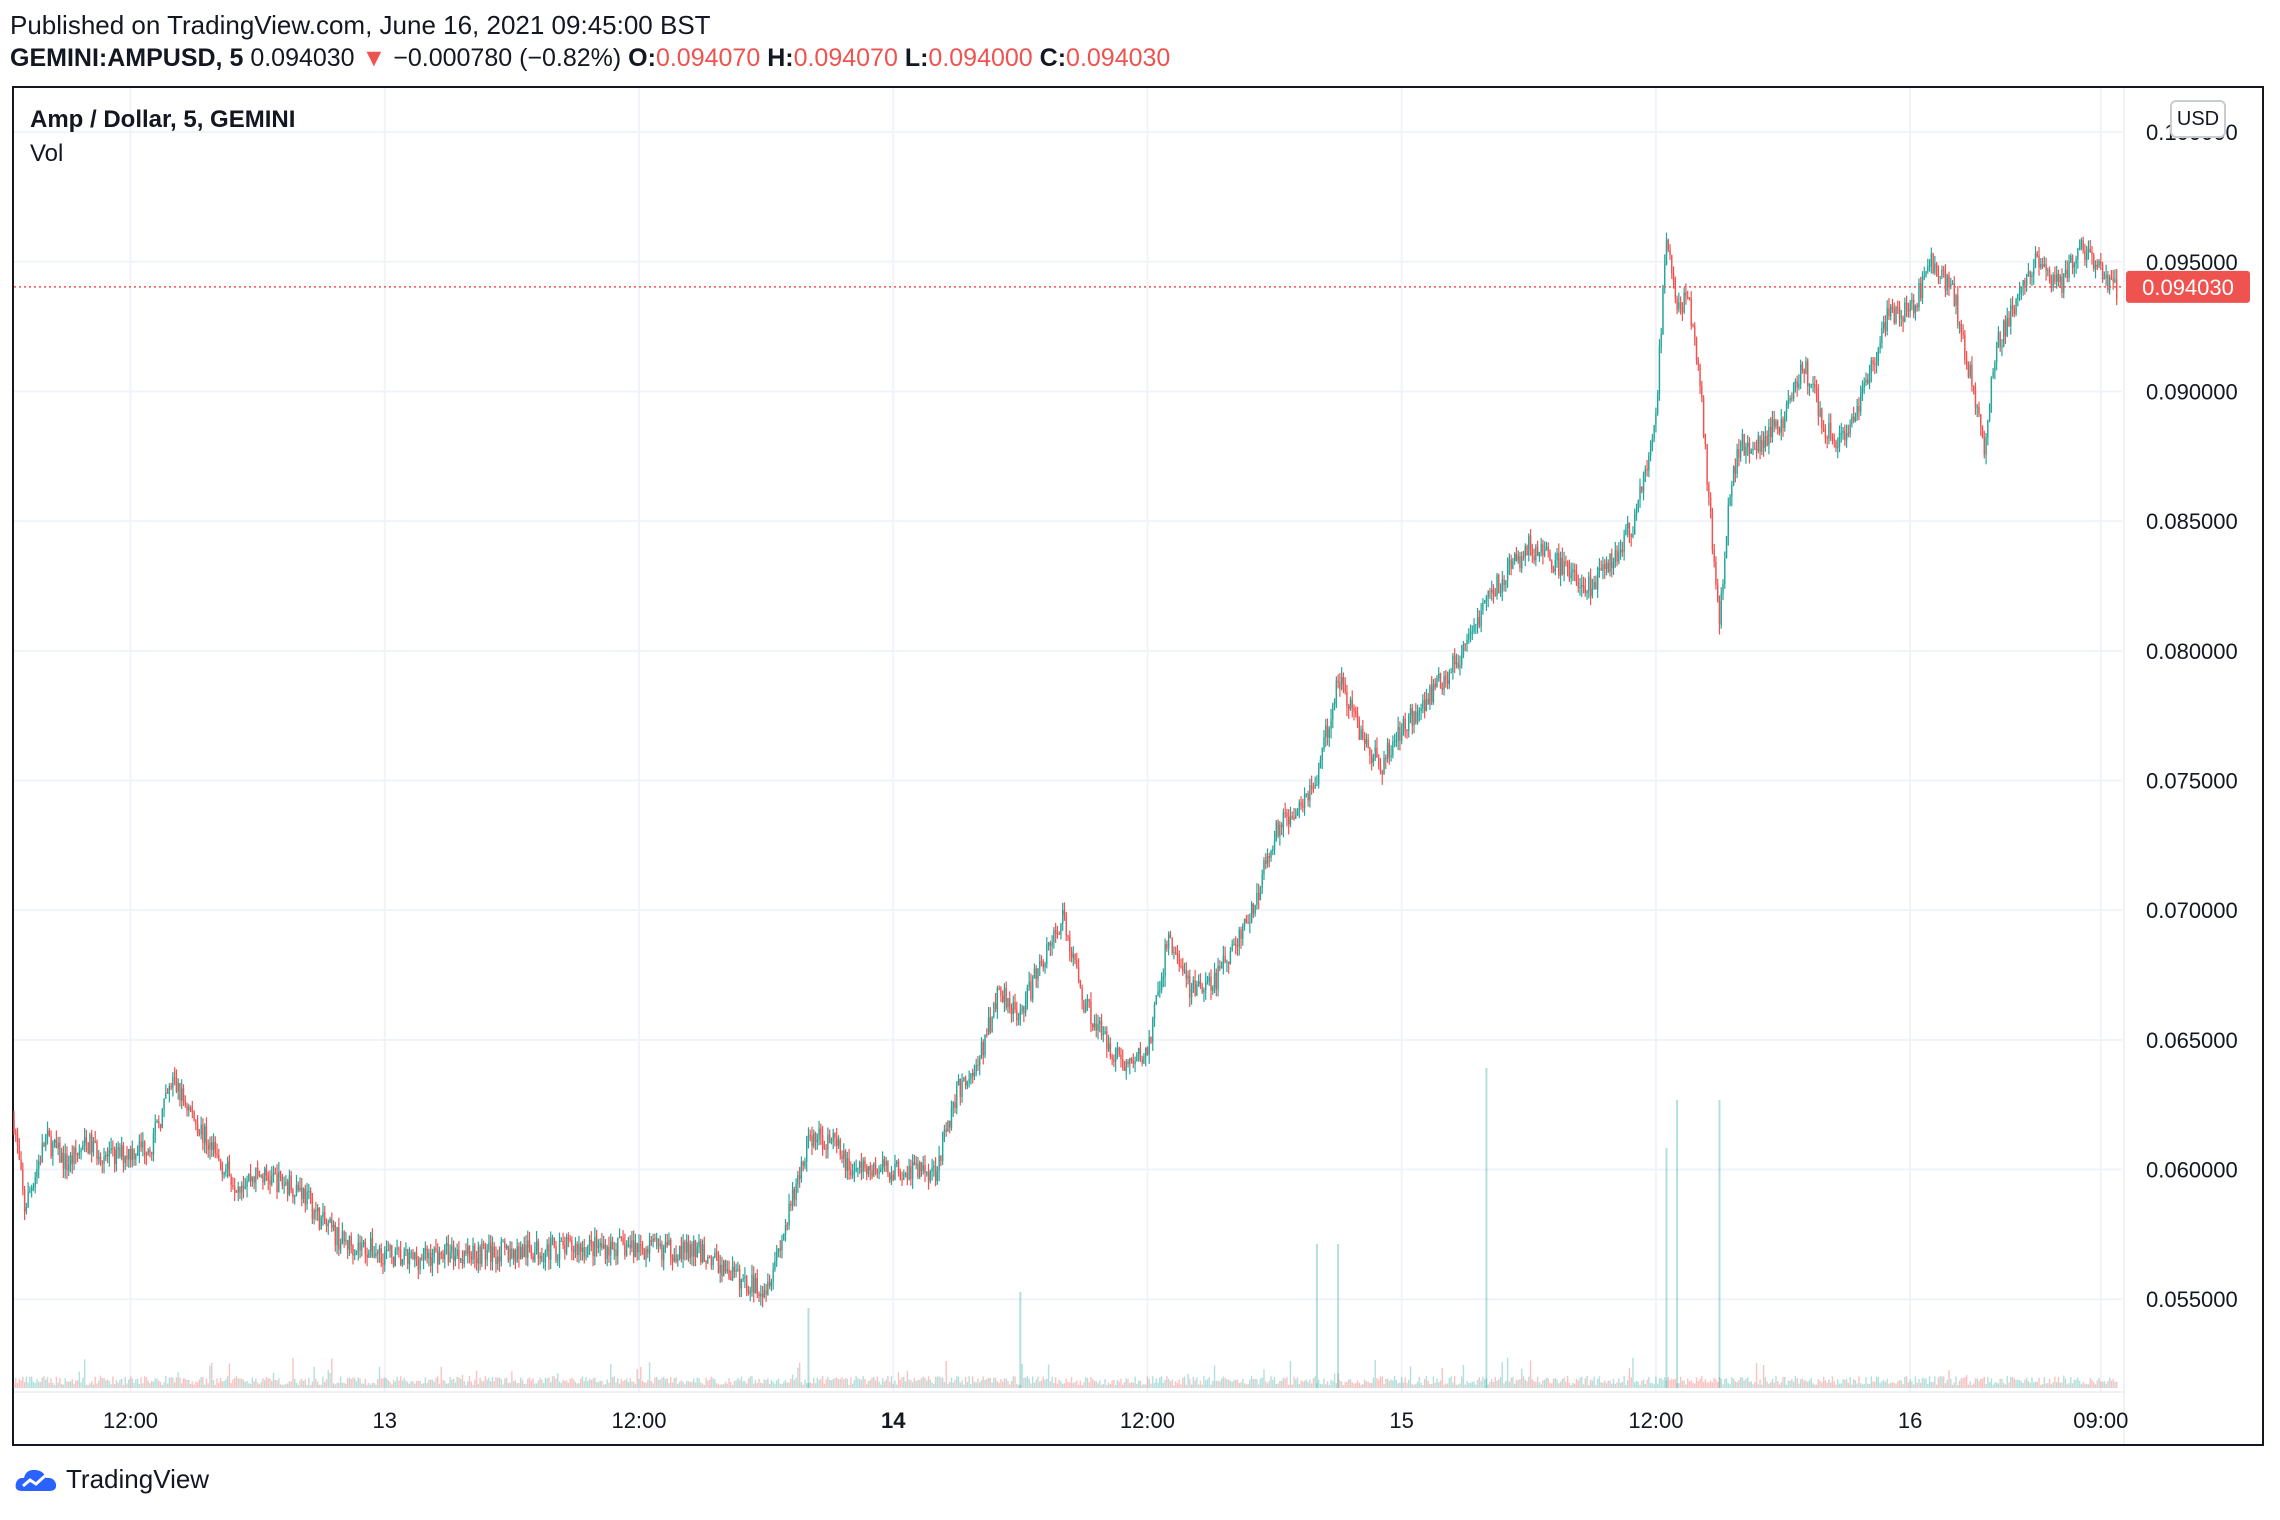  I want to click on last-price: 0.094030, so click(302, 58).